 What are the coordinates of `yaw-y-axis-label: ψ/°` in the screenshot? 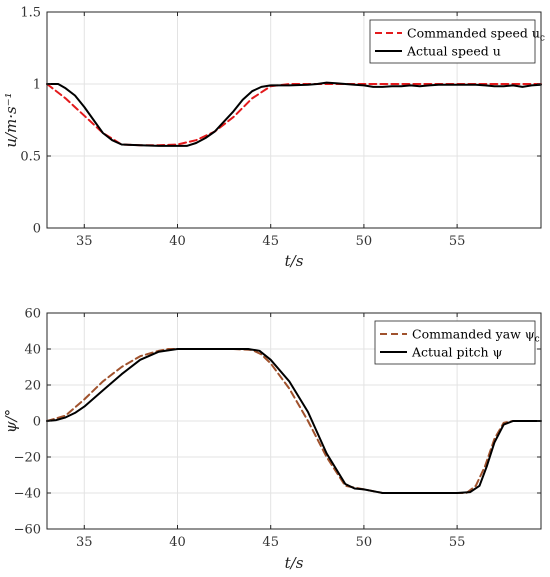 It's located at (11, 421).